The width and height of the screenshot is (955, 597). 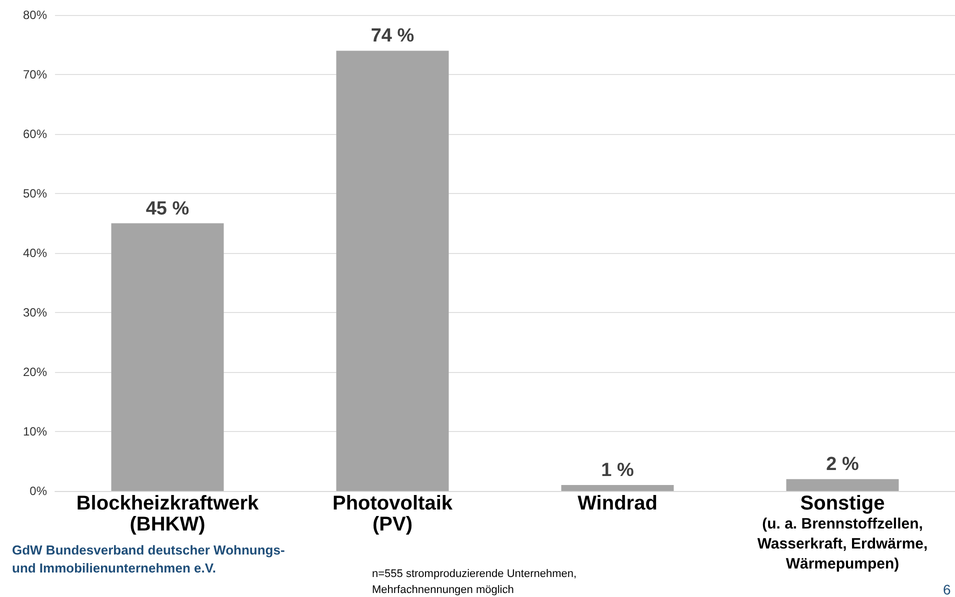 What do you see at coordinates (35, 193) in the screenshot?
I see `y-tick-label: 50%` at bounding box center [35, 193].